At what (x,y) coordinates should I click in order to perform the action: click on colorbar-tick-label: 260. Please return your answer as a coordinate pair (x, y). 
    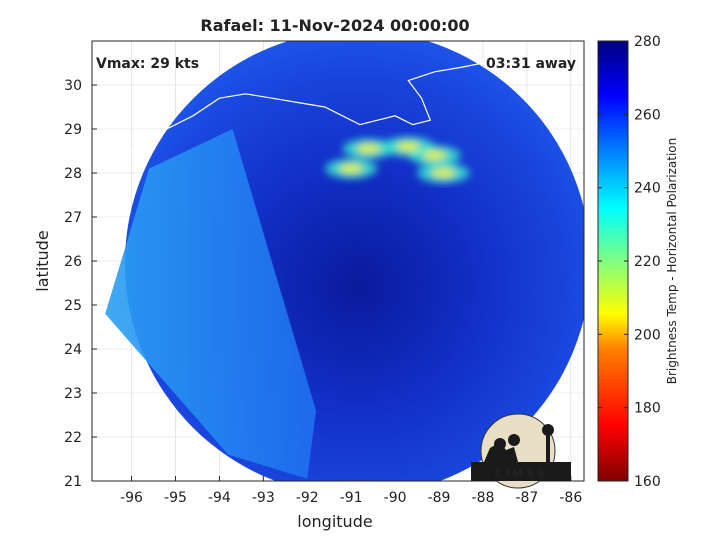
    Looking at the image, I should click on (647, 115).